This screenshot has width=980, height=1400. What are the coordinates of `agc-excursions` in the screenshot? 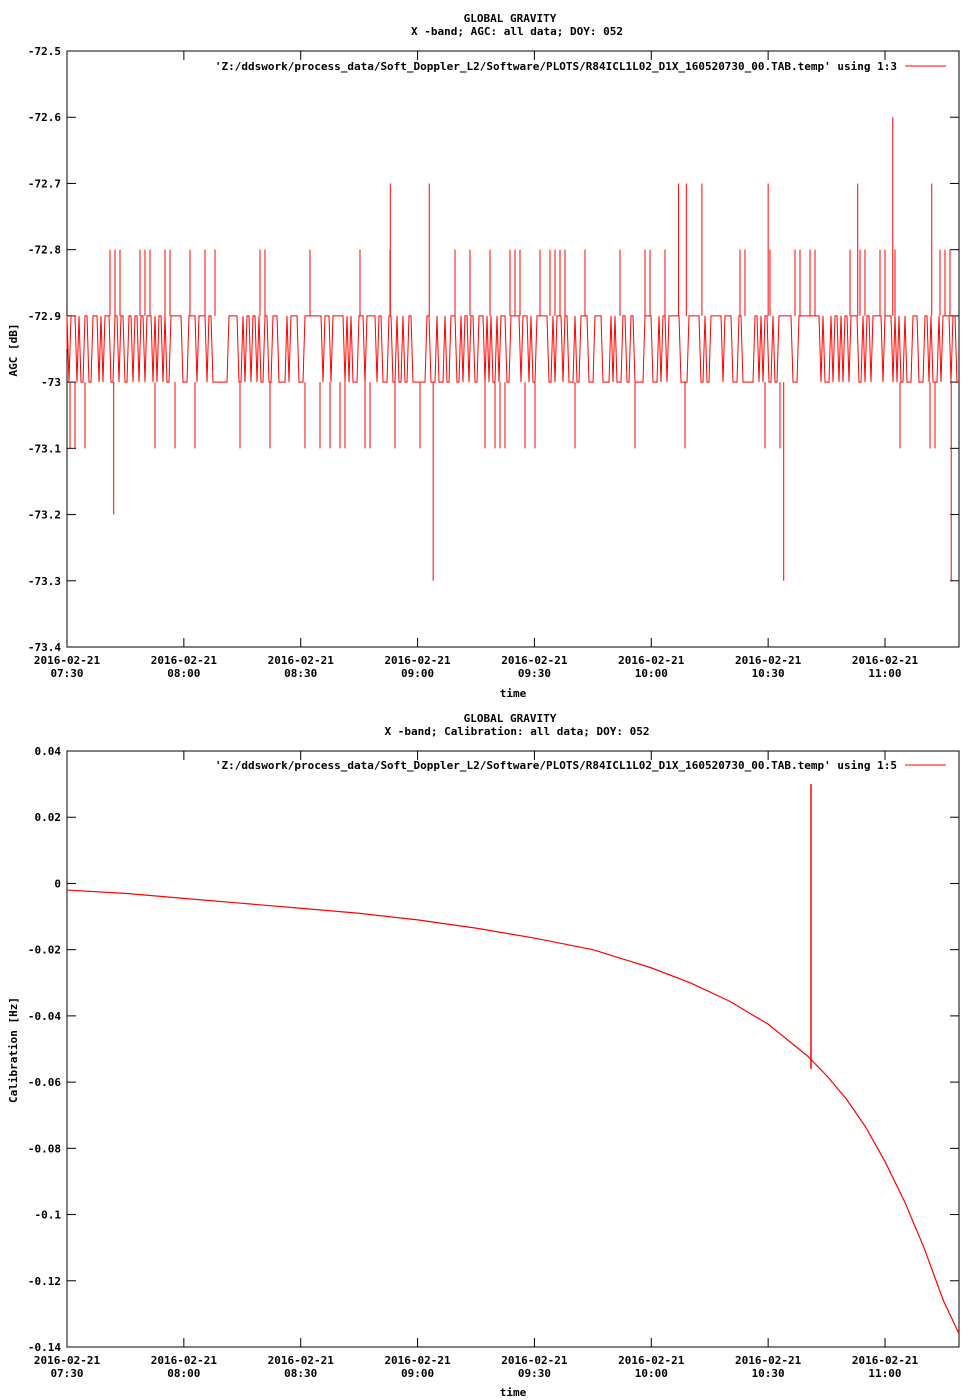 It's located at (510, 349).